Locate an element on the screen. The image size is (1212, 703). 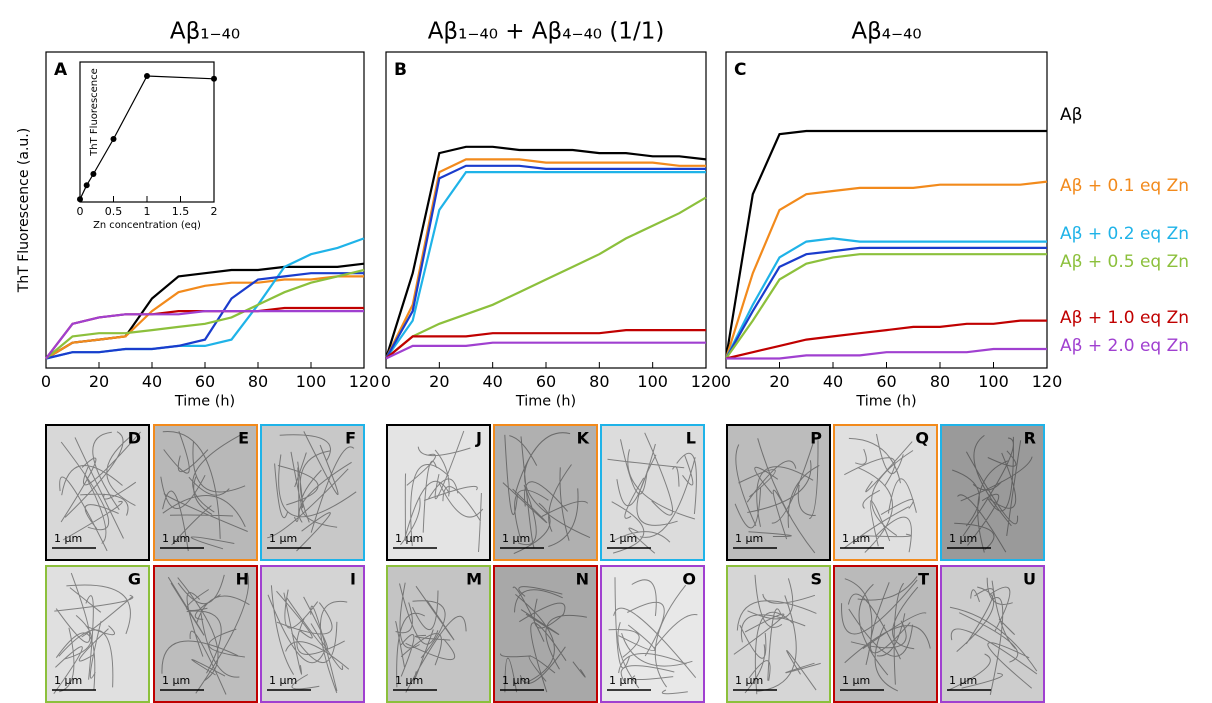
y-axis-label: ThT Fluorescence (a.u.) is located at coordinates (24, 210).